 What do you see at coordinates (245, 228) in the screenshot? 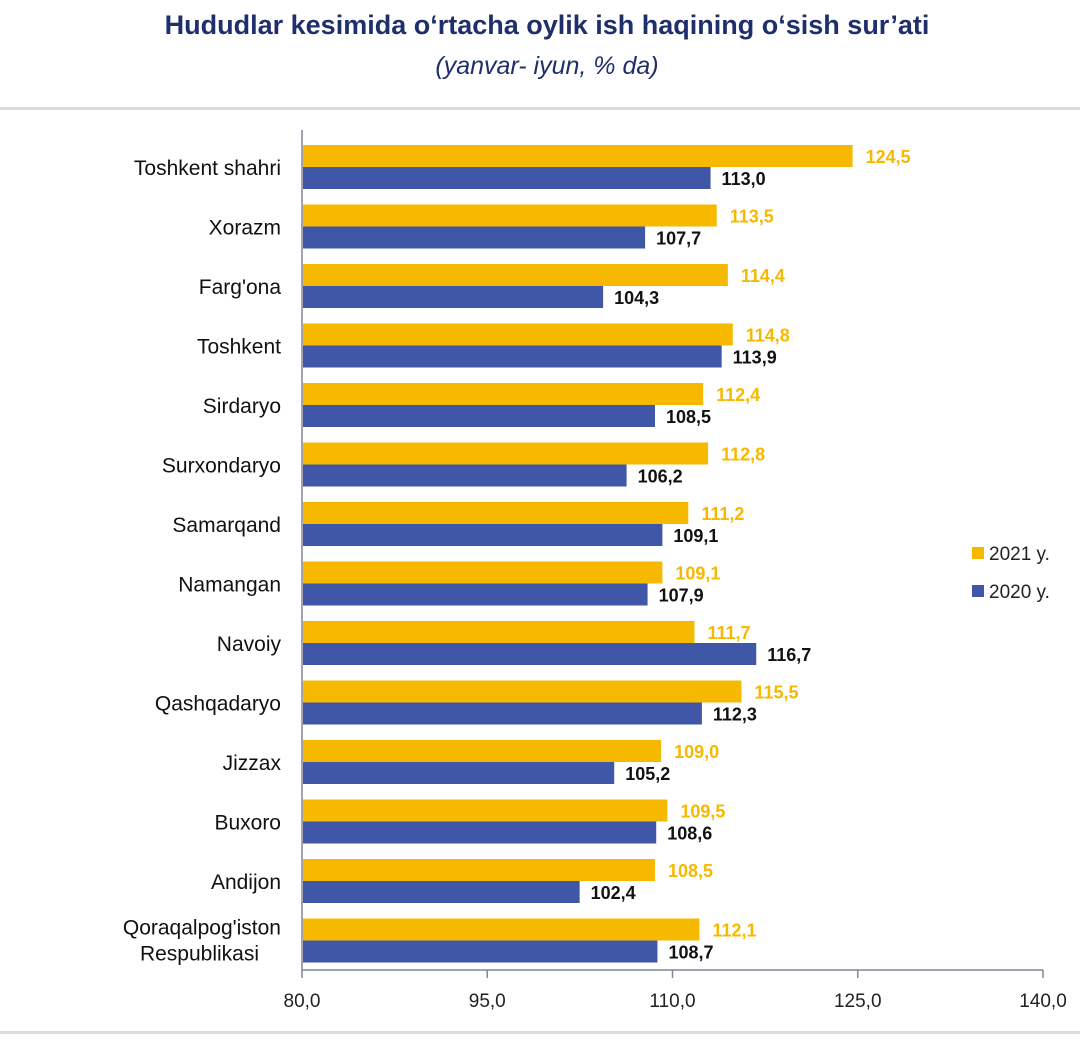
I see `category-label: Xorazm` at bounding box center [245, 228].